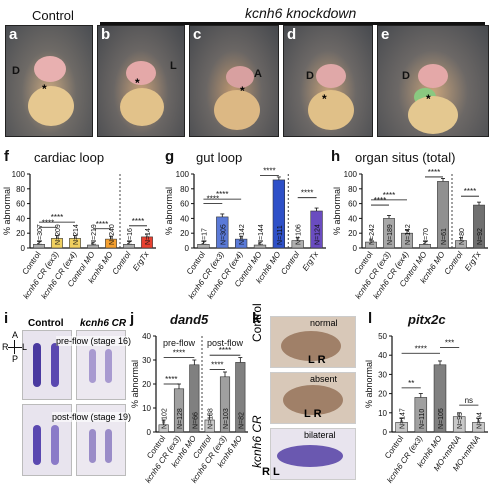 This screenshot has height=500, width=493. Describe the element at coordinates (411, 383) in the screenshot. I see `sig-label: **` at that location.